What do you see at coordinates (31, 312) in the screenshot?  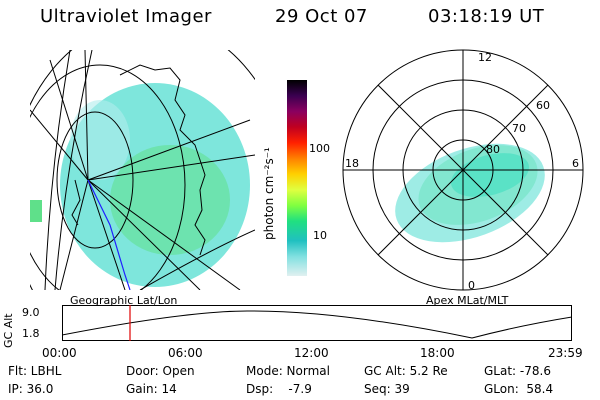 I see `altitude-ytick-9: 9.0` at bounding box center [31, 312].